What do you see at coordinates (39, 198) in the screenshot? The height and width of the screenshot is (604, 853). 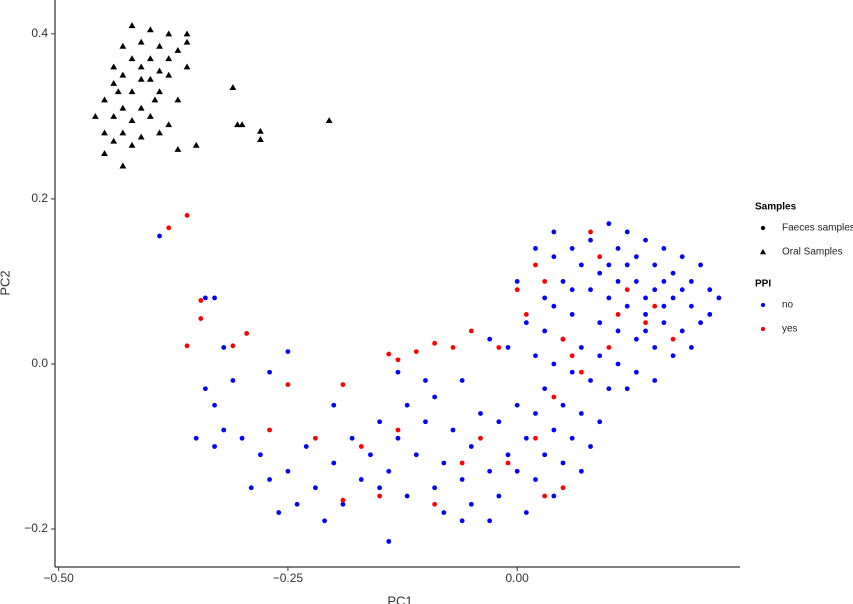 I see `y-tick-label: 0.2` at bounding box center [39, 198].